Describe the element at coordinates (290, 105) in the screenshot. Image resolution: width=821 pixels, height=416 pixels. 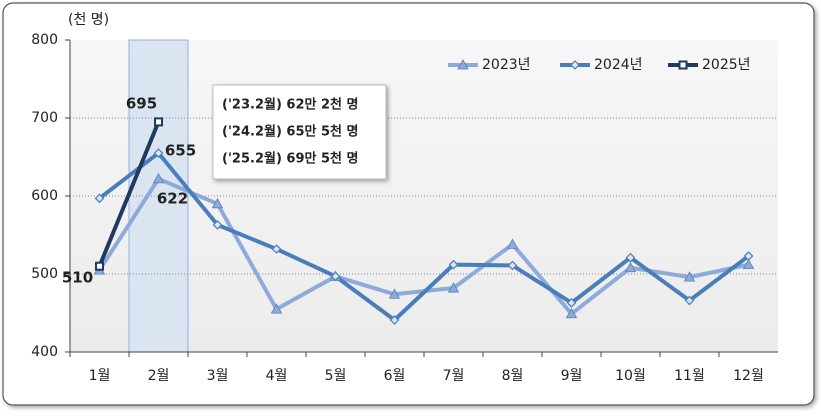
I see `annotation-text: ('23.2월) 62만 2천 명` at that location.